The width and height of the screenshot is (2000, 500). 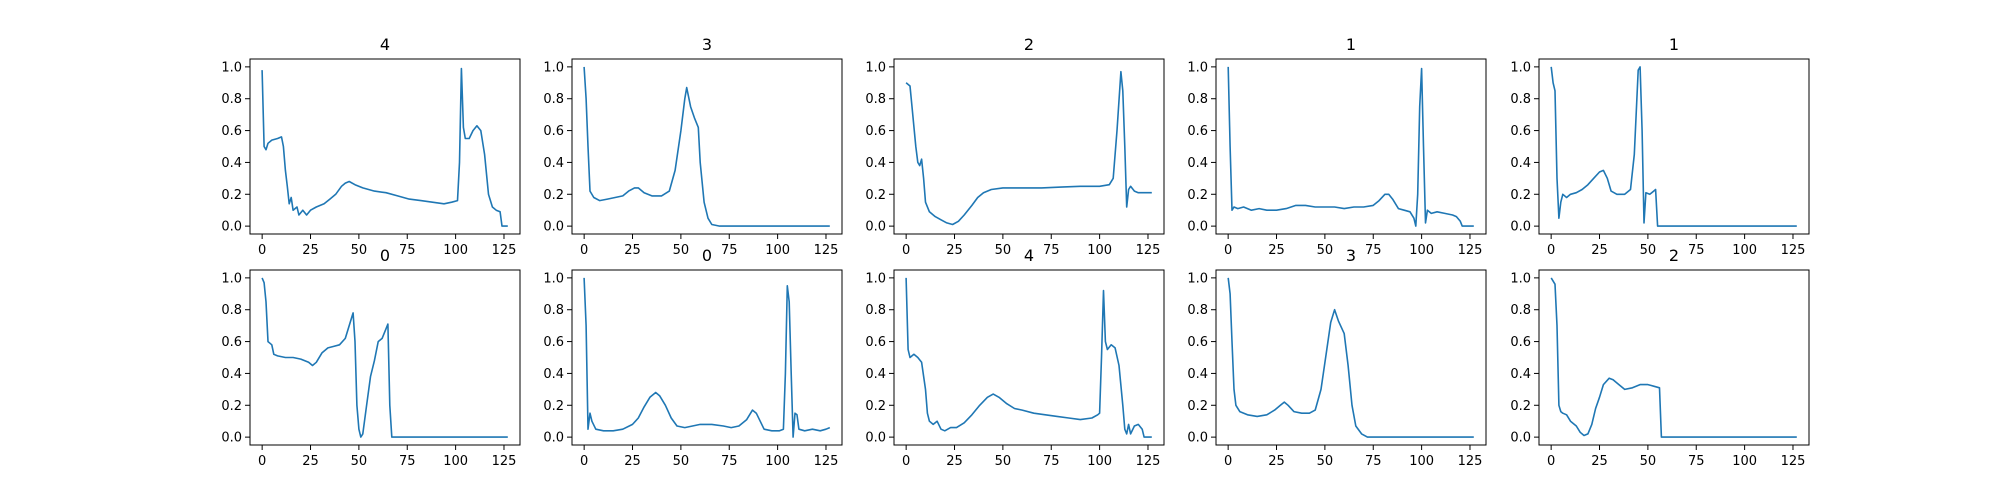 I want to click on subplot-3: 1 0 25 50 75 100 125 0.0 0.2 0.4 0.6 0.8 1.0, so click(x=1337, y=146).